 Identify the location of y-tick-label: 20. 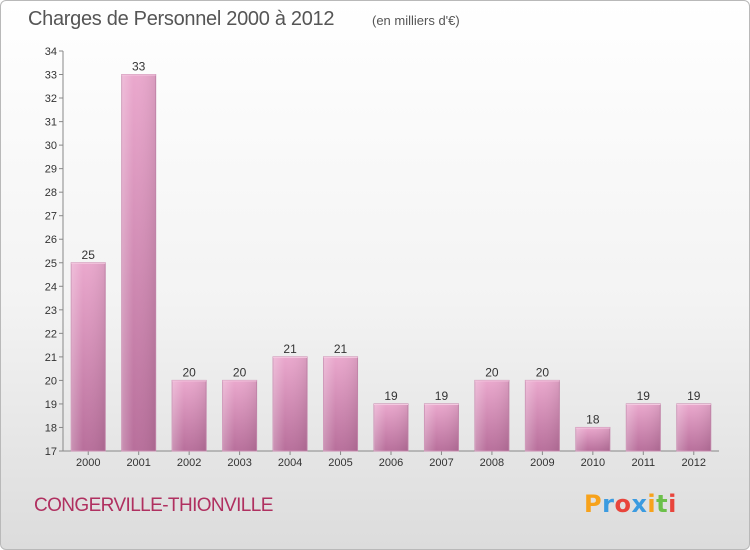
(51, 381).